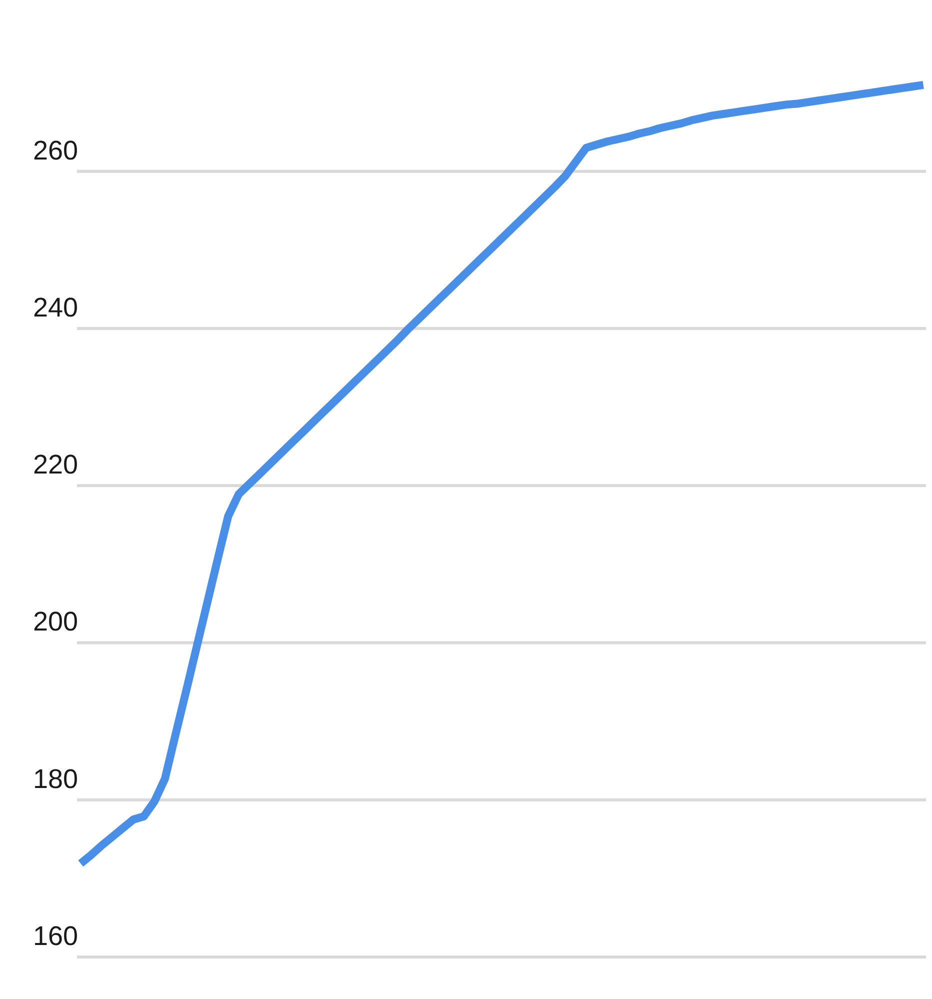 The image size is (932, 999). I want to click on y-tick-label: 240, so click(55, 307).